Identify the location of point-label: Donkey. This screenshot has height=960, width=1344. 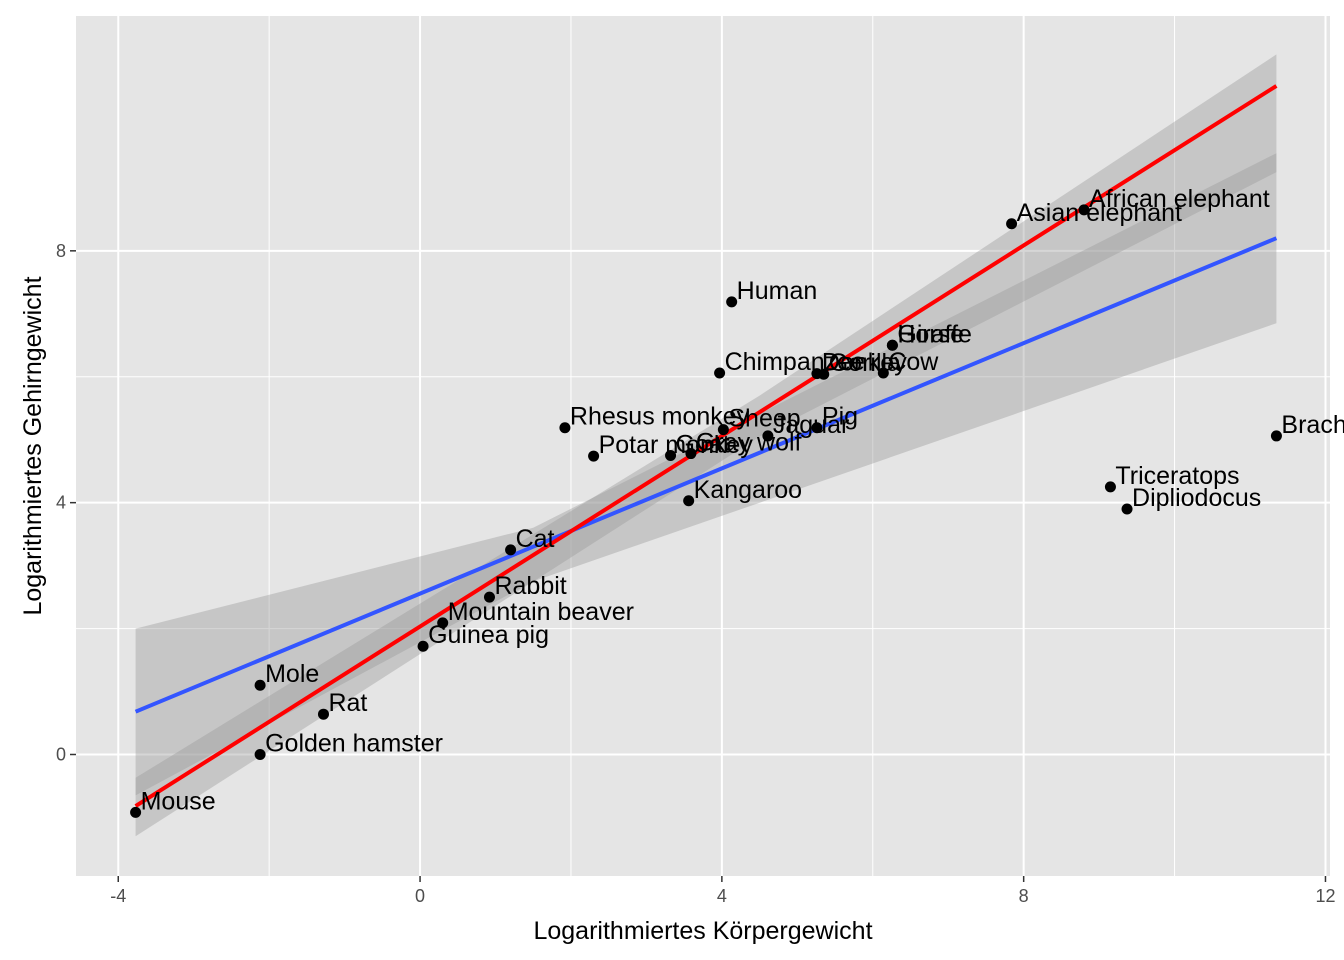
(864, 363).